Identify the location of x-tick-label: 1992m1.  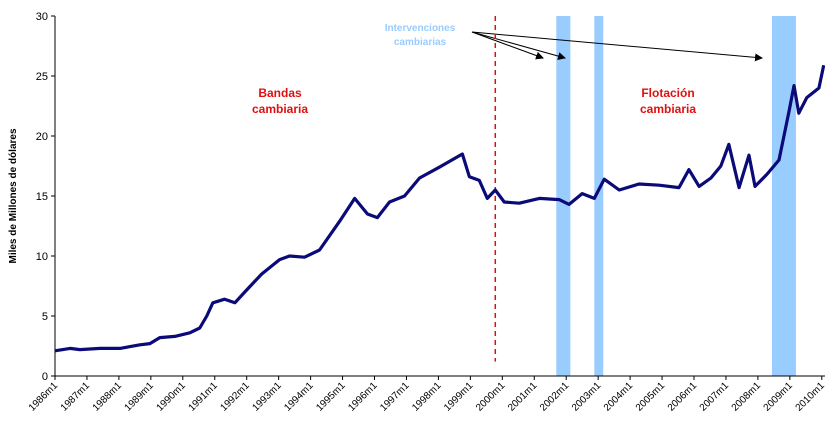
(235, 397).